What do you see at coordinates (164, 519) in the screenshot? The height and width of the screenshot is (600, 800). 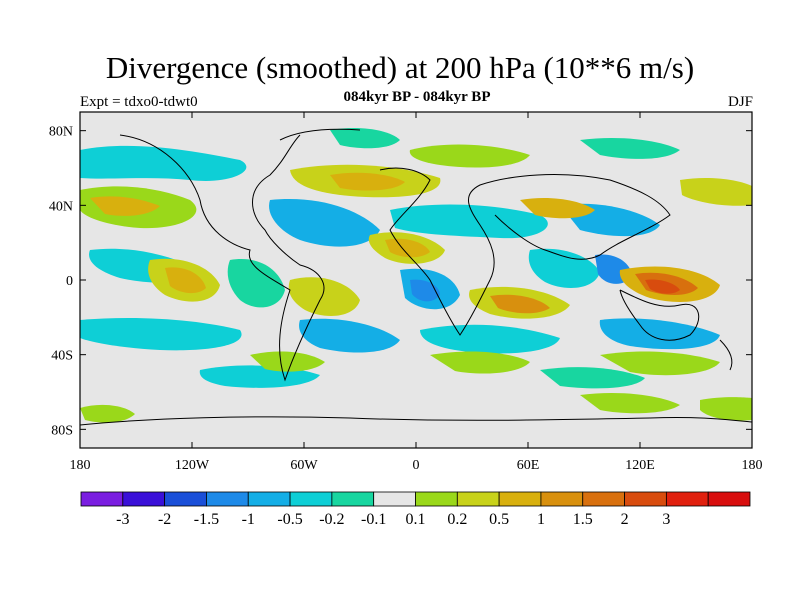 I see `colorbar-label: -2` at bounding box center [164, 519].